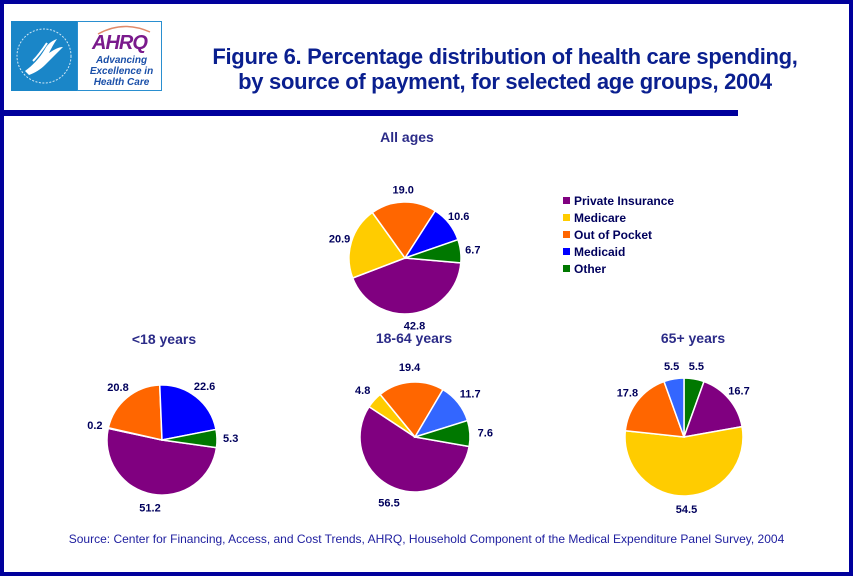 The height and width of the screenshot is (576, 853). Describe the element at coordinates (624, 201) in the screenshot. I see `legend-label-private-insurance: Private Insurance` at that location.